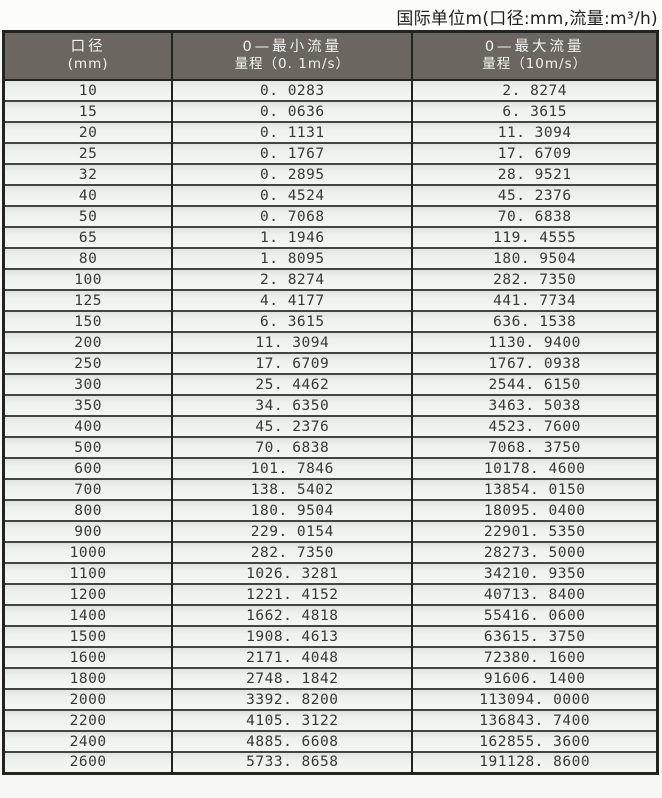 Image resolution: width=662 pixels, height=798 pixels. What do you see at coordinates (535, 405) in the screenshot?
I see `max-flow-cell: 3463. 5038` at bounding box center [535, 405].